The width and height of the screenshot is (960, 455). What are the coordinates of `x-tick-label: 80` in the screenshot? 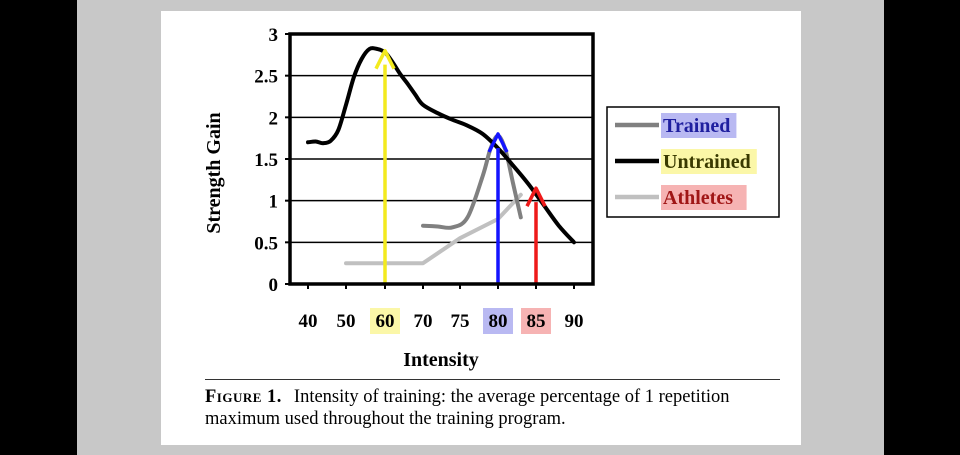 It's located at (498, 321).